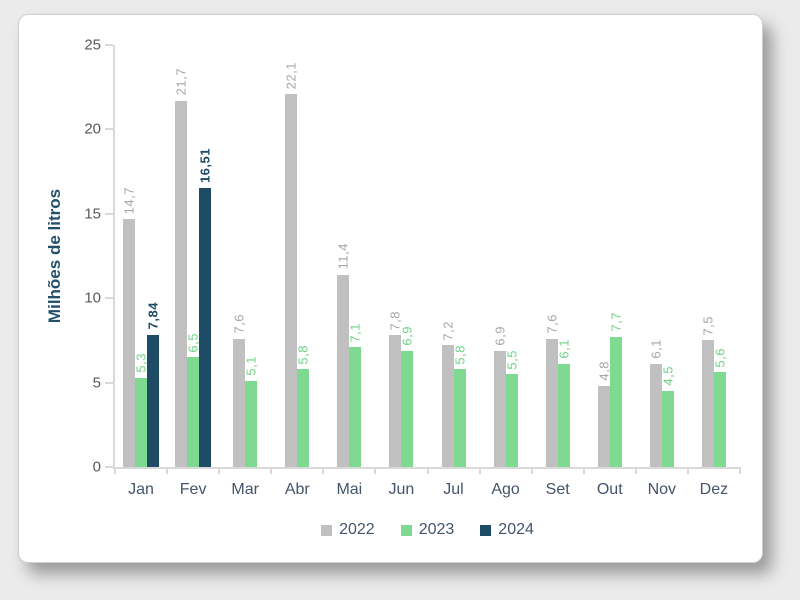 The height and width of the screenshot is (600, 800). Describe the element at coordinates (453, 256) in the screenshot. I see `bar-group-jul: 7,2 5,8` at that location.